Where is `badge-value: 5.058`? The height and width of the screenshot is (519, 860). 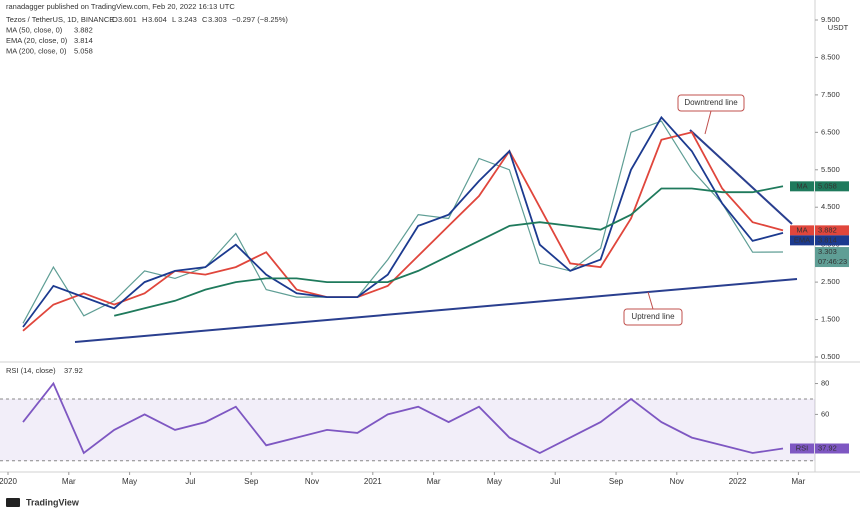 badge-value: 5.058 is located at coordinates (827, 185).